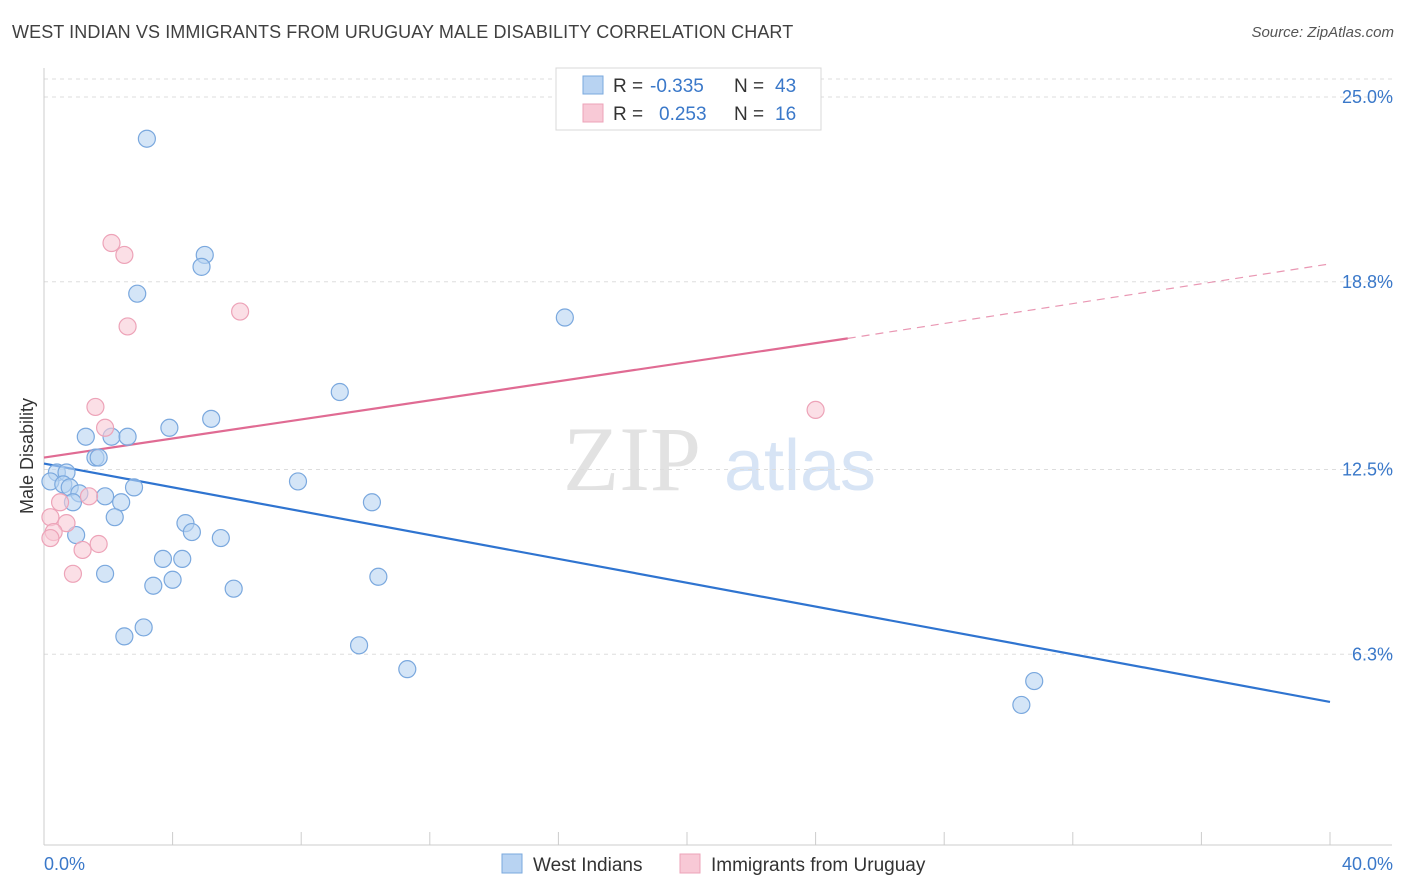 The height and width of the screenshot is (892, 1406). I want to click on legend-n-value-pink: 16, so click(785, 114).